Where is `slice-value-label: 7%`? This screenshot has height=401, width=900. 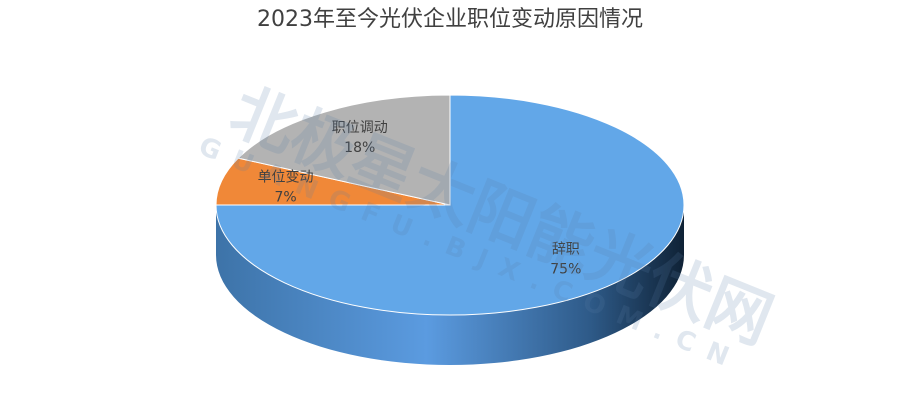 slice-value-label: 7% is located at coordinates (285, 198).